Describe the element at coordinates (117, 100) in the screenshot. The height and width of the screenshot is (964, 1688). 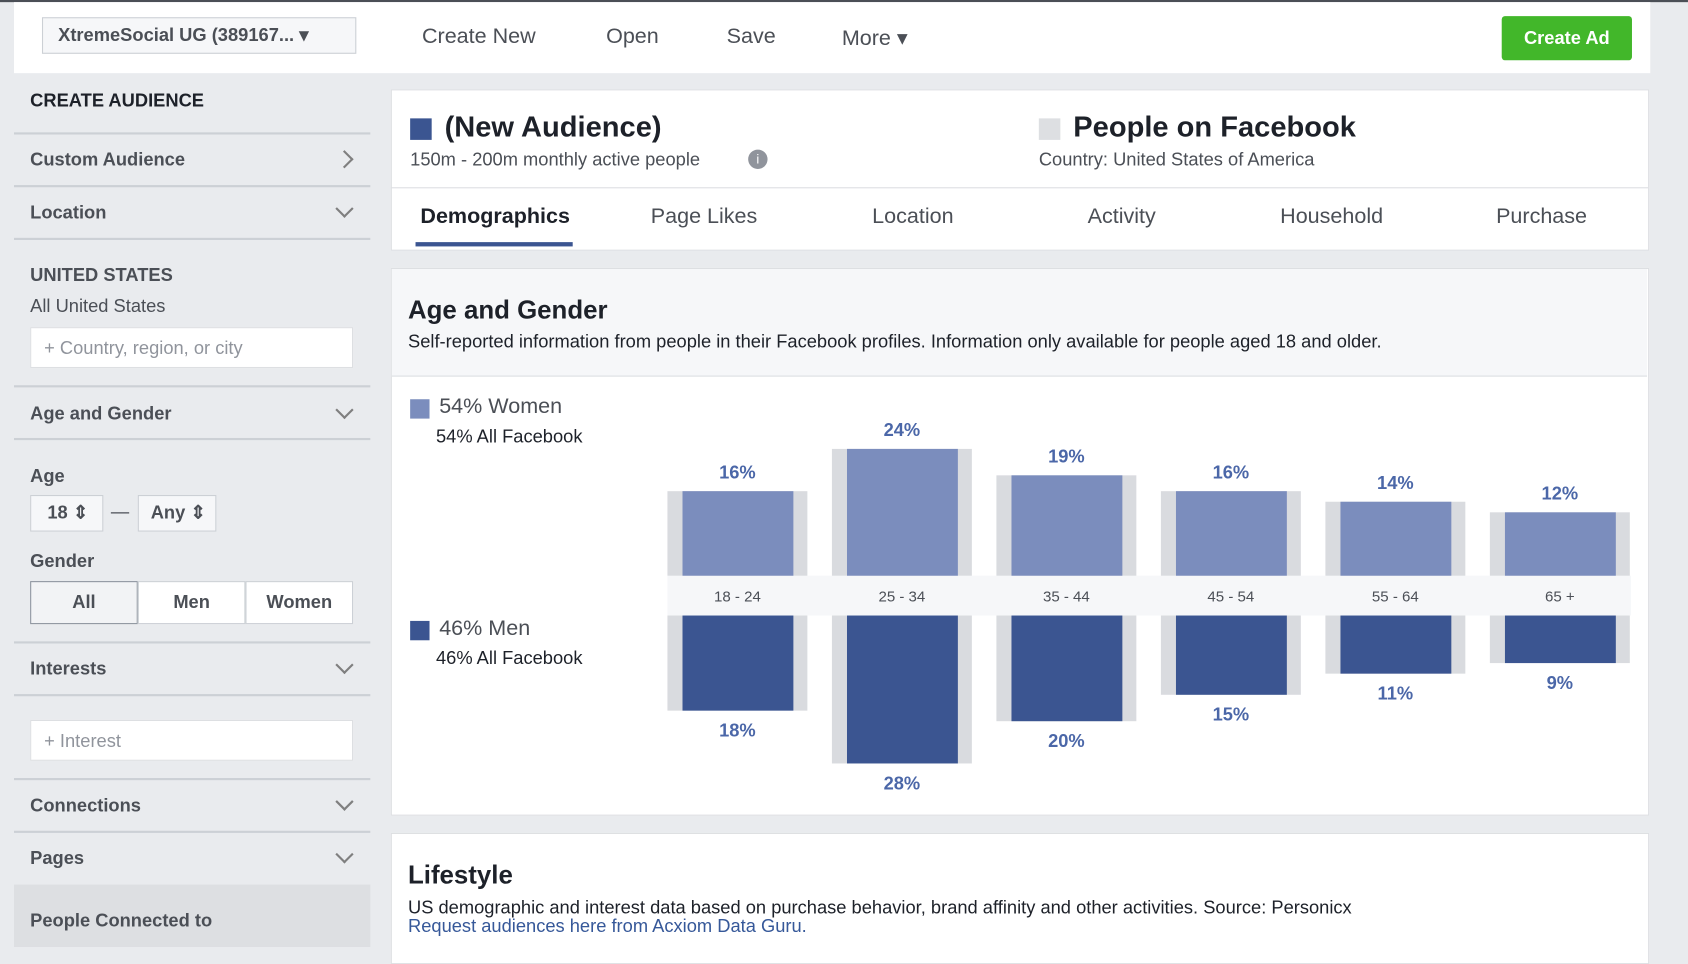
I see `sidebar-title: CREATE AUDIENCE` at that location.